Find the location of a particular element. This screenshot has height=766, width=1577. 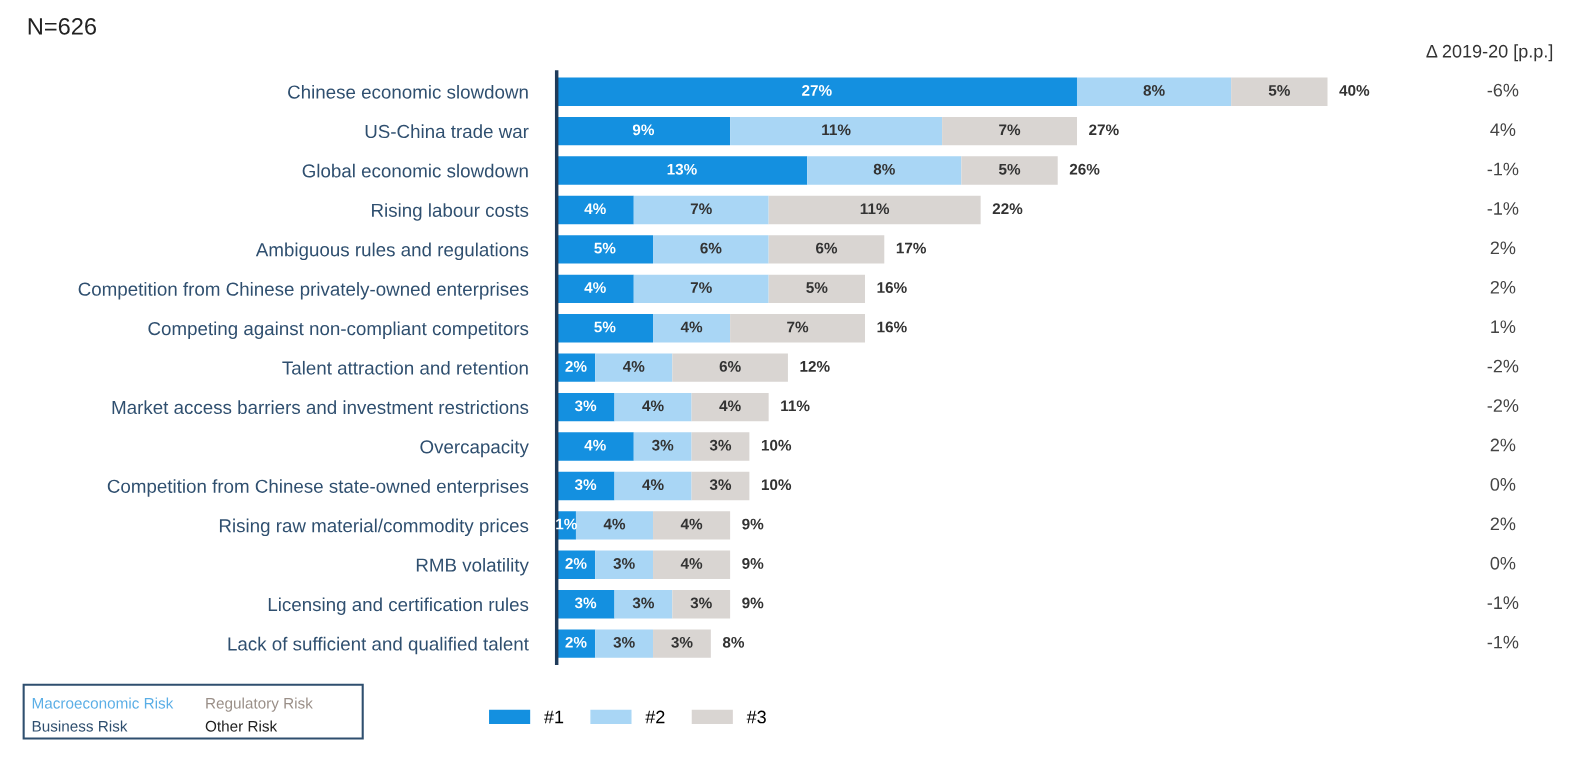

data-label: 9% is located at coordinates (643, 130).